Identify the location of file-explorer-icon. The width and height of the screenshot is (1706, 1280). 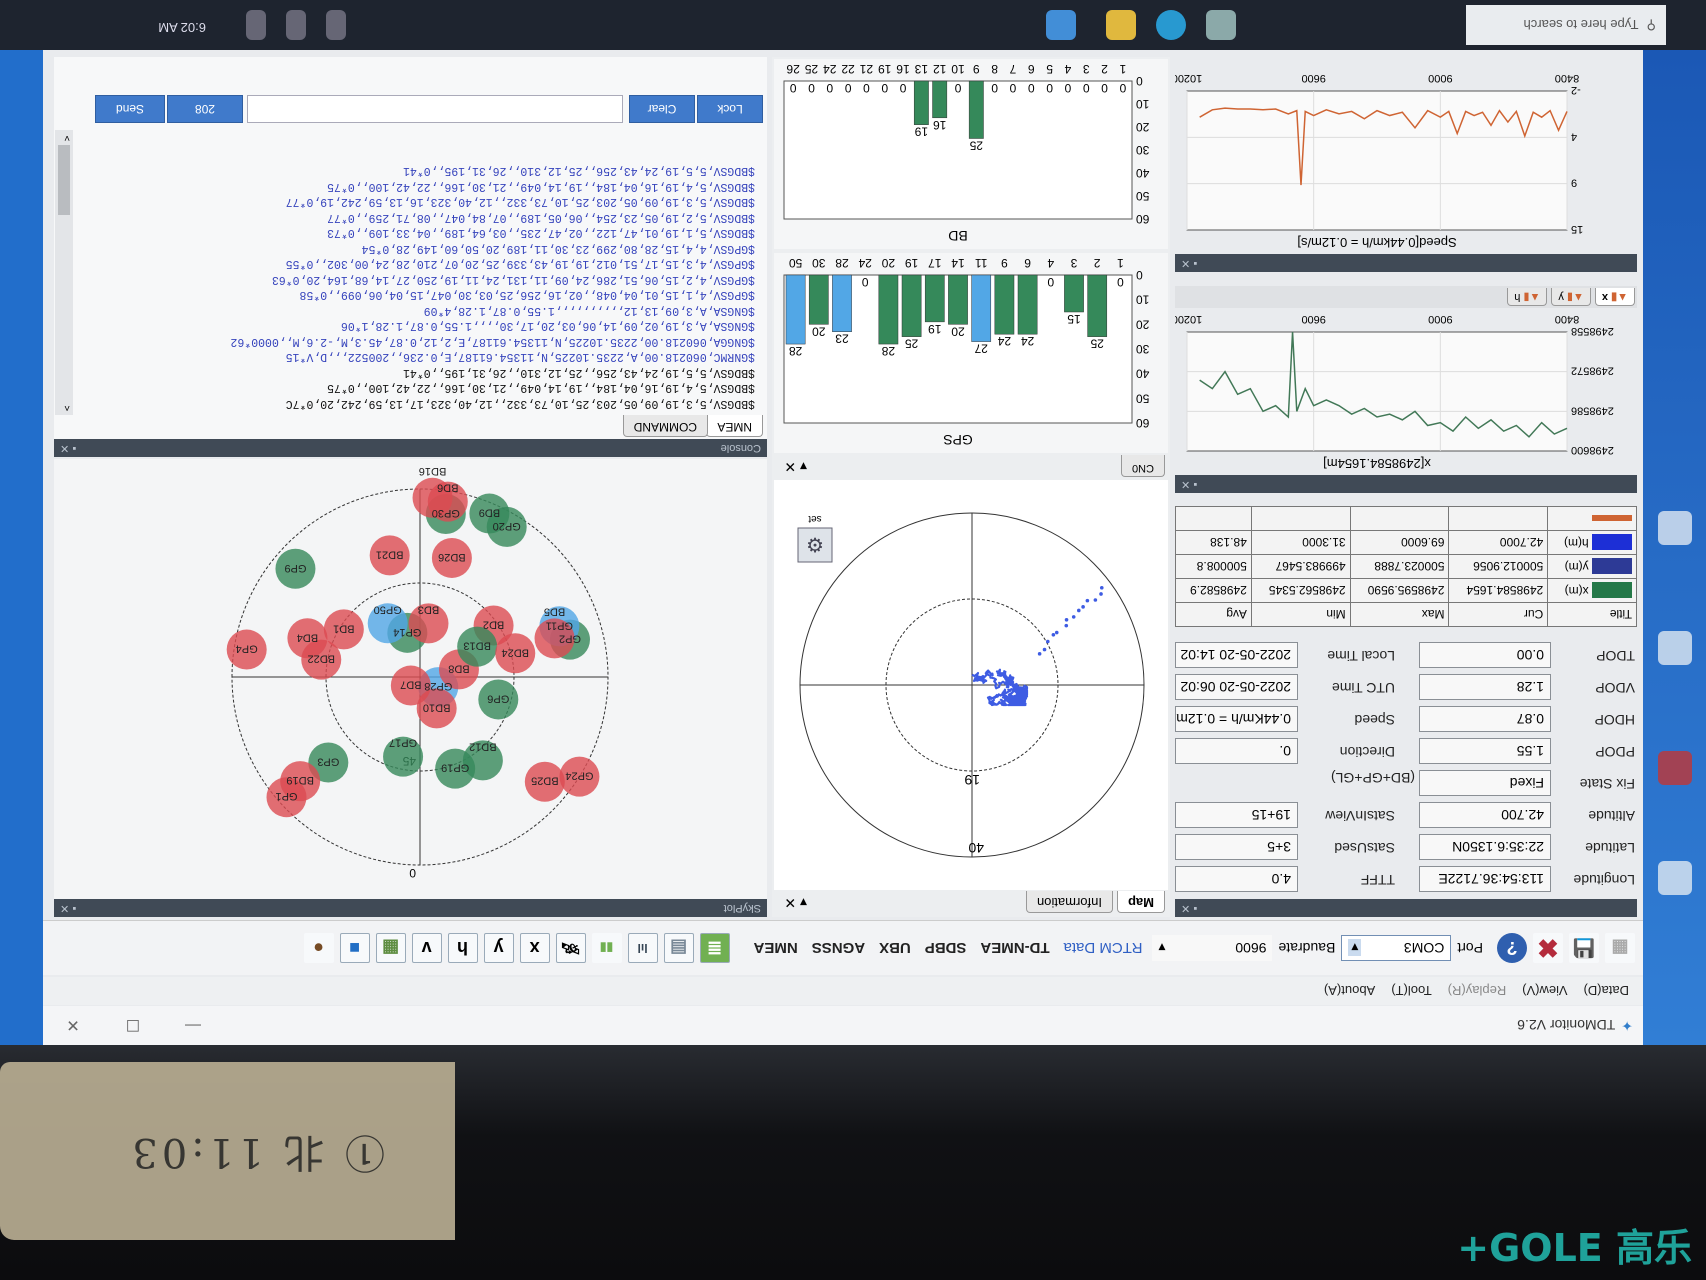
(1121, 25).